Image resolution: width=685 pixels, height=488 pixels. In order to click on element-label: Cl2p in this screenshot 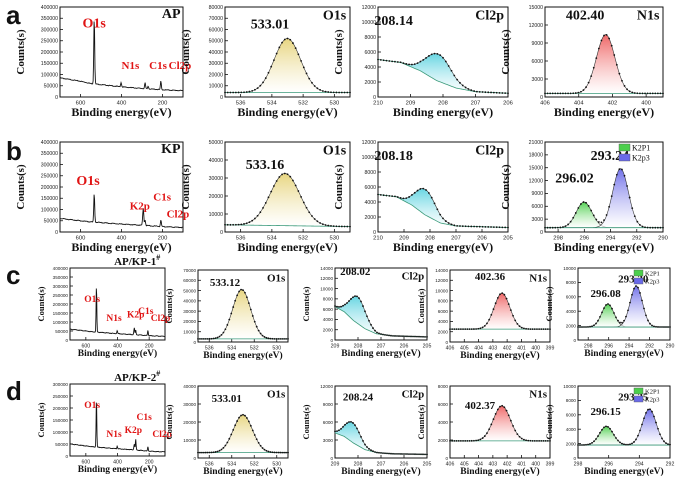, I will do `click(180, 66)`.